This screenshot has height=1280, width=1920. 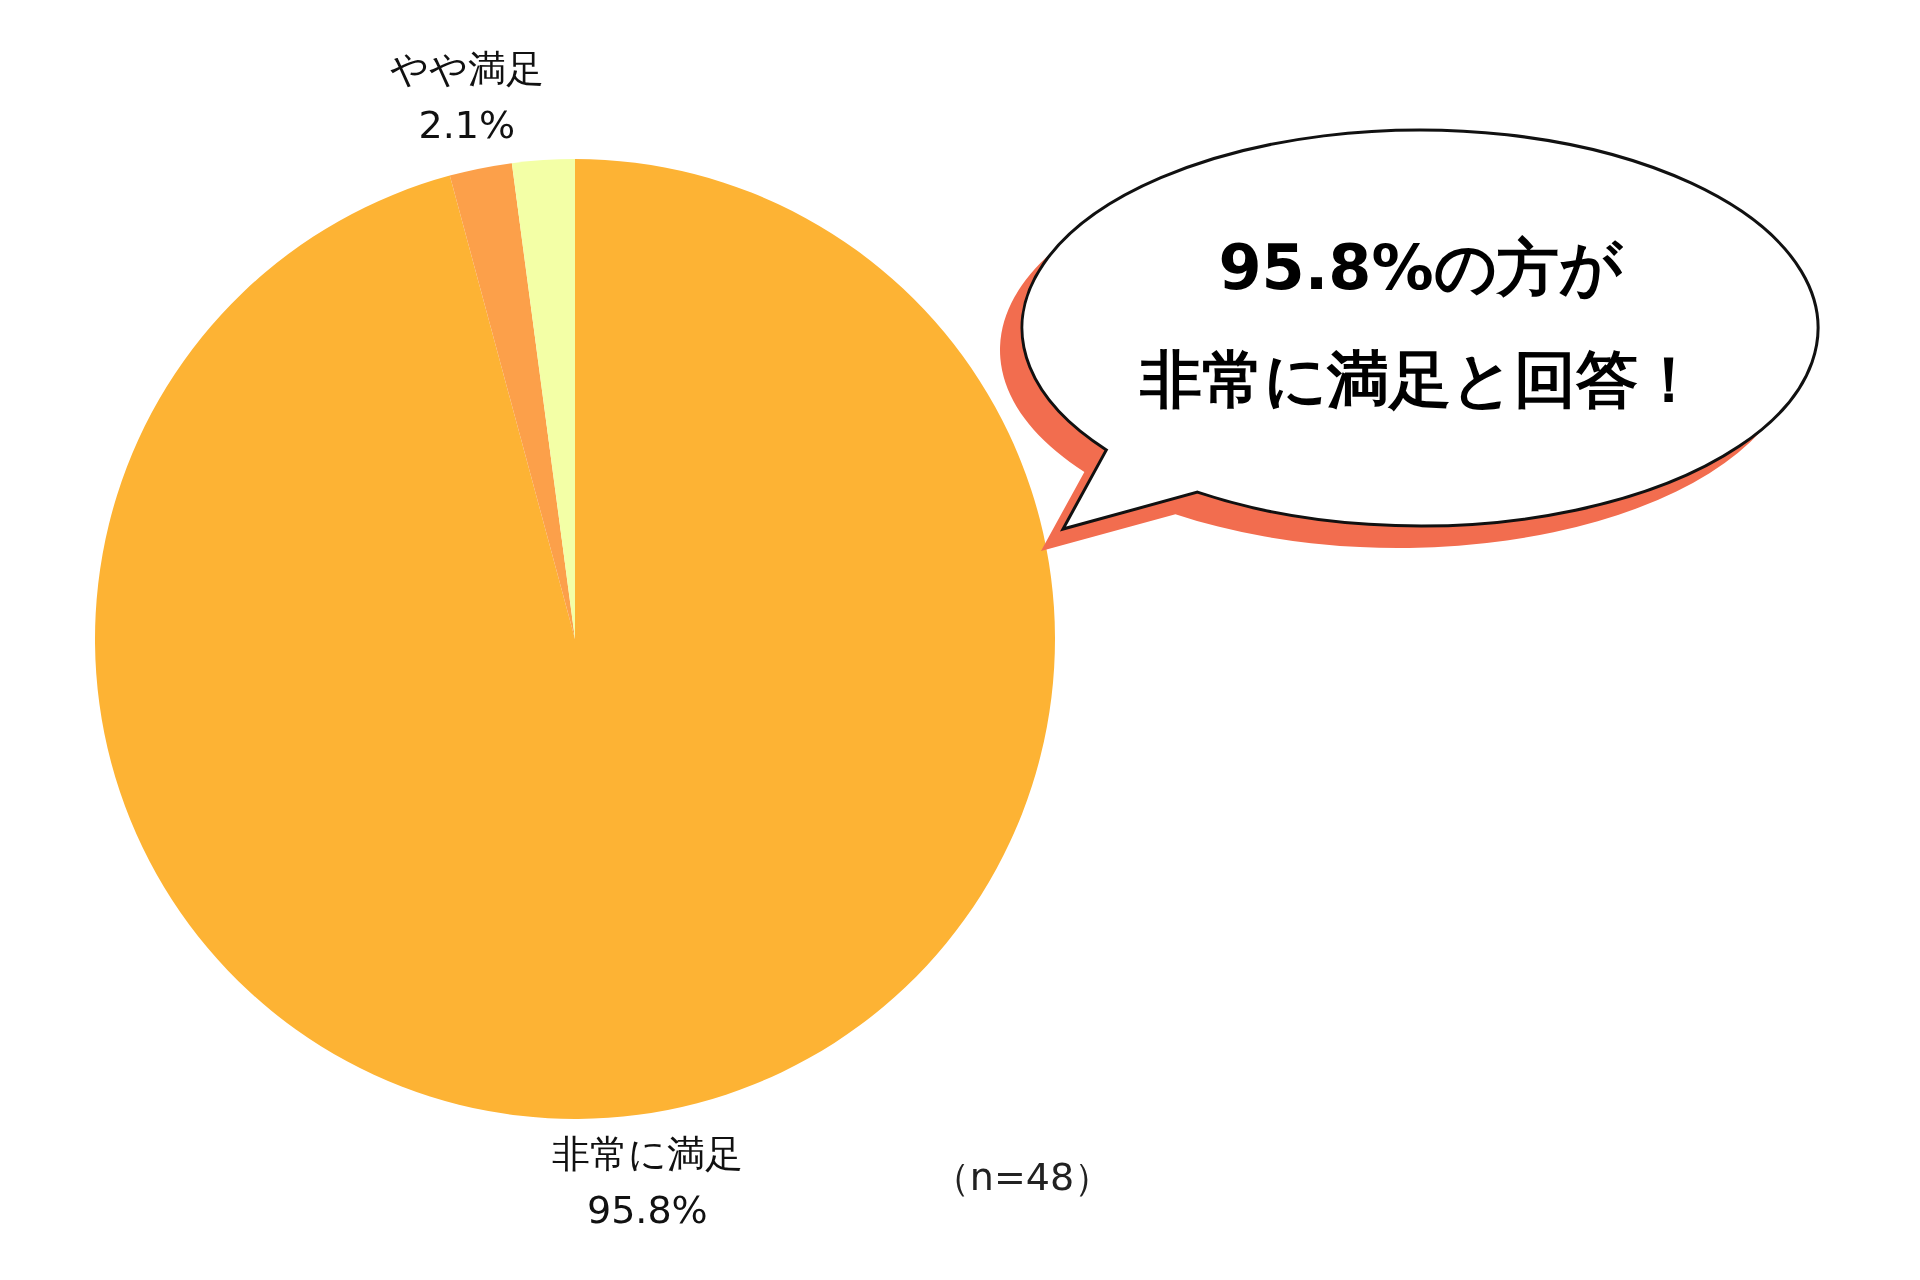 What do you see at coordinates (1419, 380) in the screenshot?
I see `text: 非常に満足と回答！` at bounding box center [1419, 380].